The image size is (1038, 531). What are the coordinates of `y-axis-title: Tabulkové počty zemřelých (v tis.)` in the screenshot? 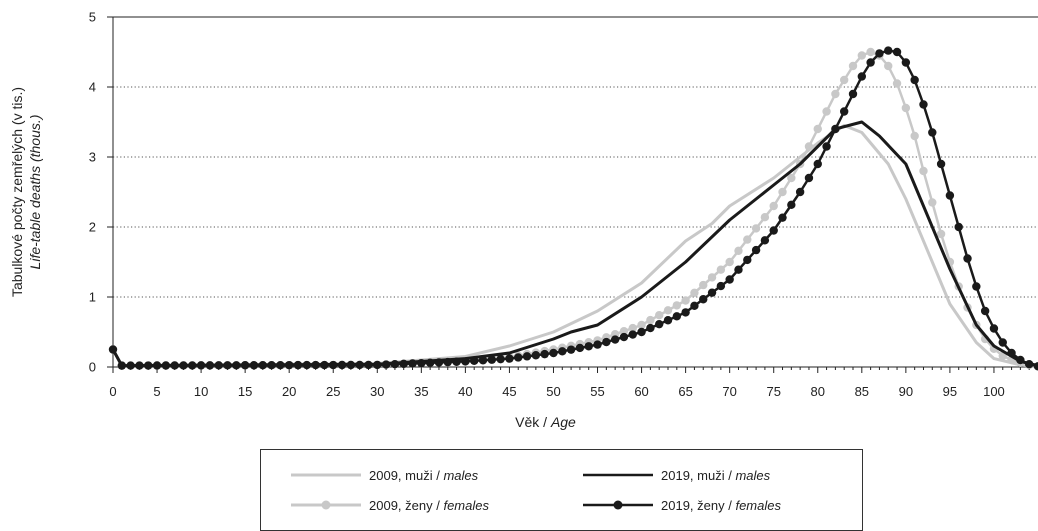 It's located at (17, 192).